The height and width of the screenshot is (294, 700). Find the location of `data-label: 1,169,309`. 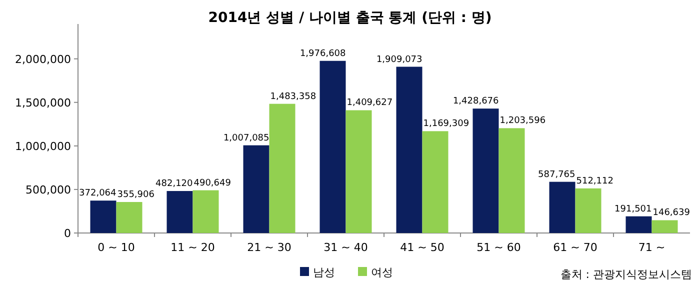

data-label: 1,169,309 is located at coordinates (446, 124).